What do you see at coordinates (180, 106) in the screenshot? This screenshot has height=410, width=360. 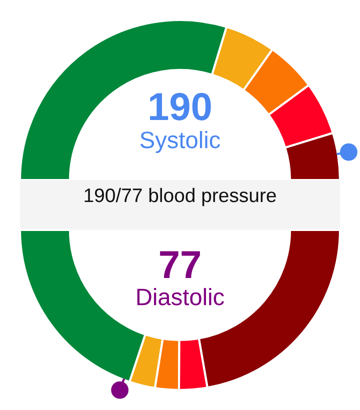 I see `text: 190` at bounding box center [180, 106].